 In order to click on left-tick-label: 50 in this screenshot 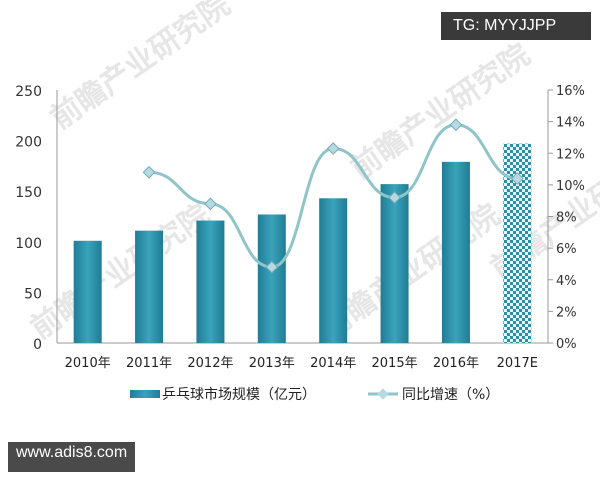, I will do `click(33, 294)`.